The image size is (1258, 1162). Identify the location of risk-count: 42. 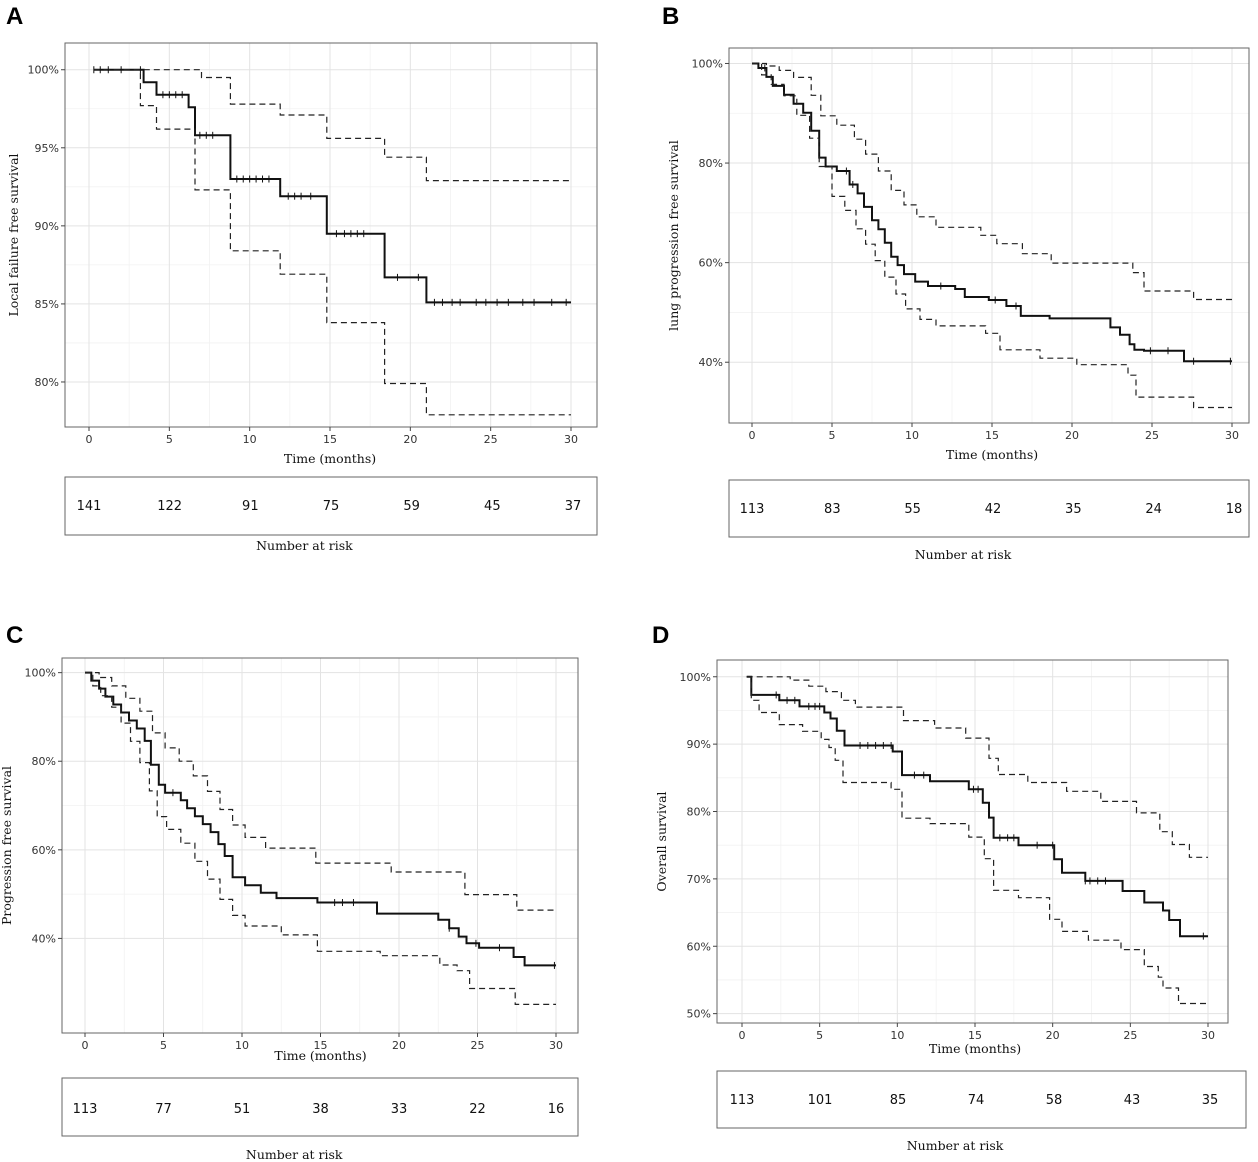
(993, 509).